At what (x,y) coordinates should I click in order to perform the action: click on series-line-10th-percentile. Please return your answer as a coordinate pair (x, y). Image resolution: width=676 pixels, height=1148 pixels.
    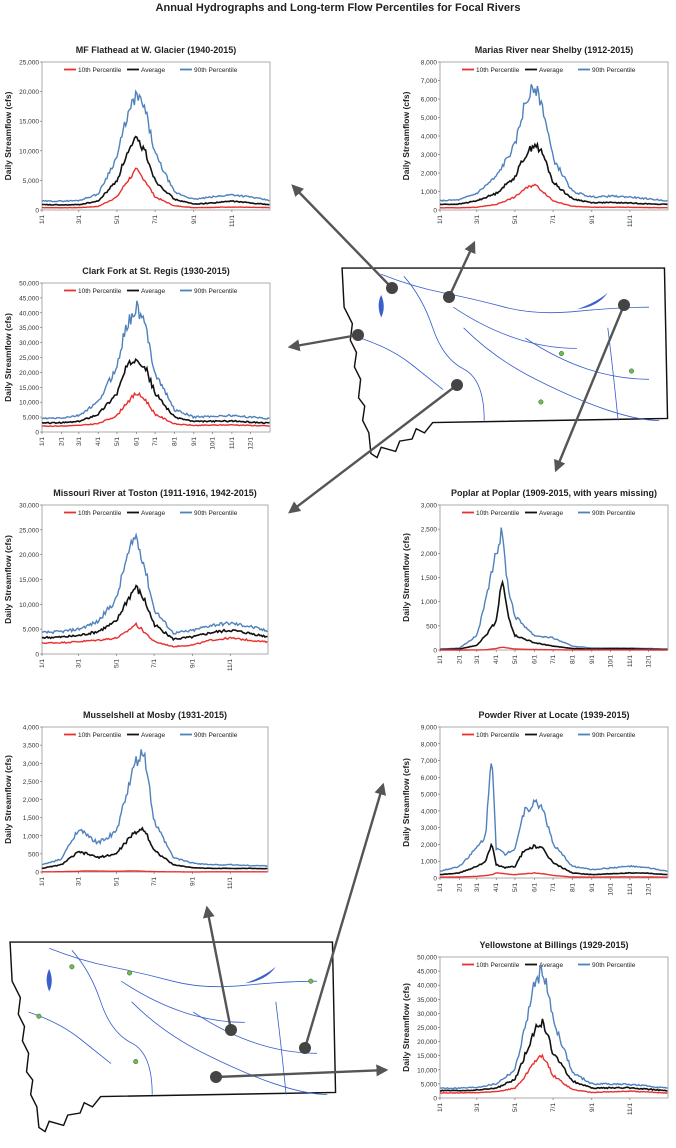
    Looking at the image, I should click on (553, 196).